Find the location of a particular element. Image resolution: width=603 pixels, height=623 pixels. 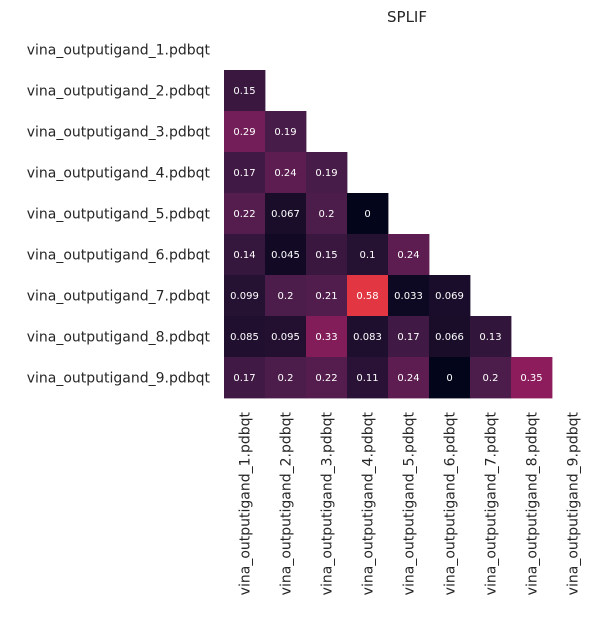

row-tick-label: vina_outputigand_4.pdbqt is located at coordinates (119, 174).